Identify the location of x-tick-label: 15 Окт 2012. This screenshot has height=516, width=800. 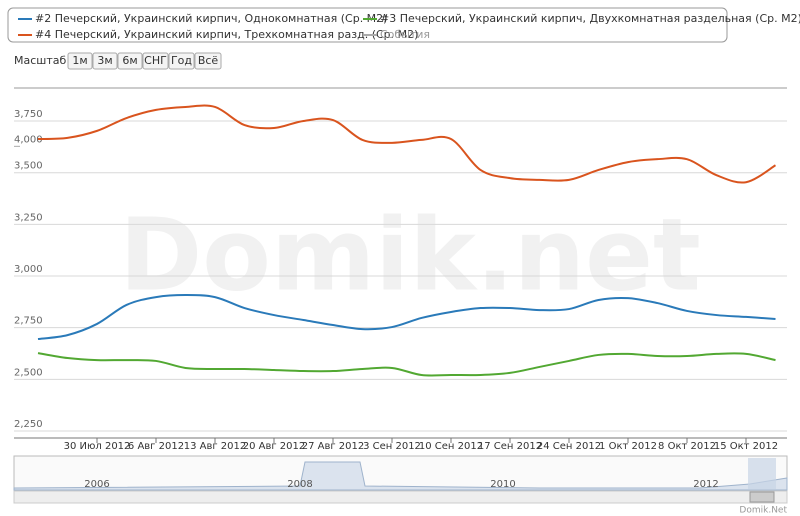
(746, 446).